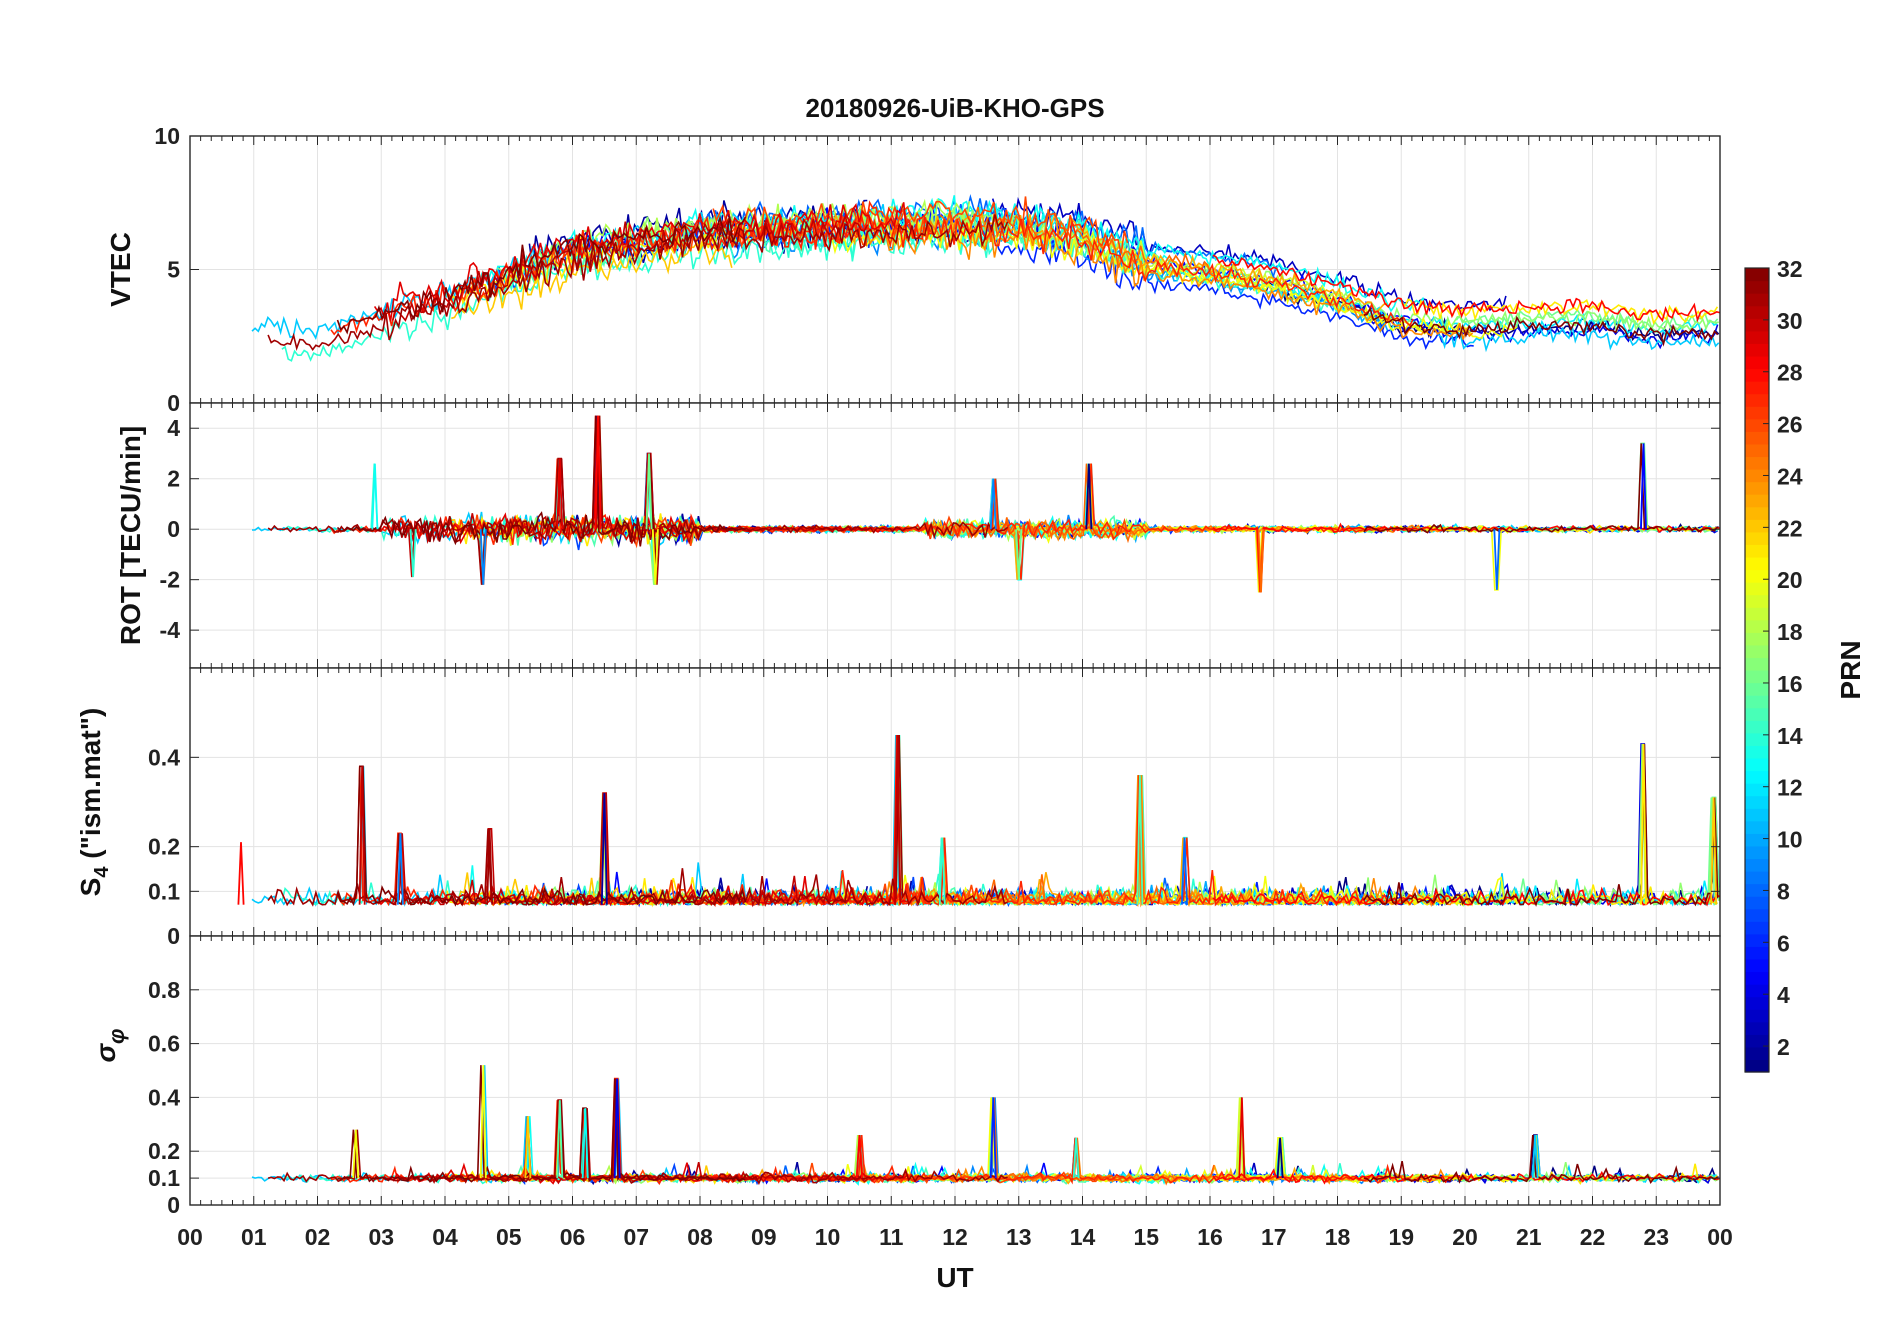 This screenshot has width=1902, height=1330. What do you see at coordinates (1783, 891) in the screenshot?
I see `colorbar-tick-label: 8` at bounding box center [1783, 891].